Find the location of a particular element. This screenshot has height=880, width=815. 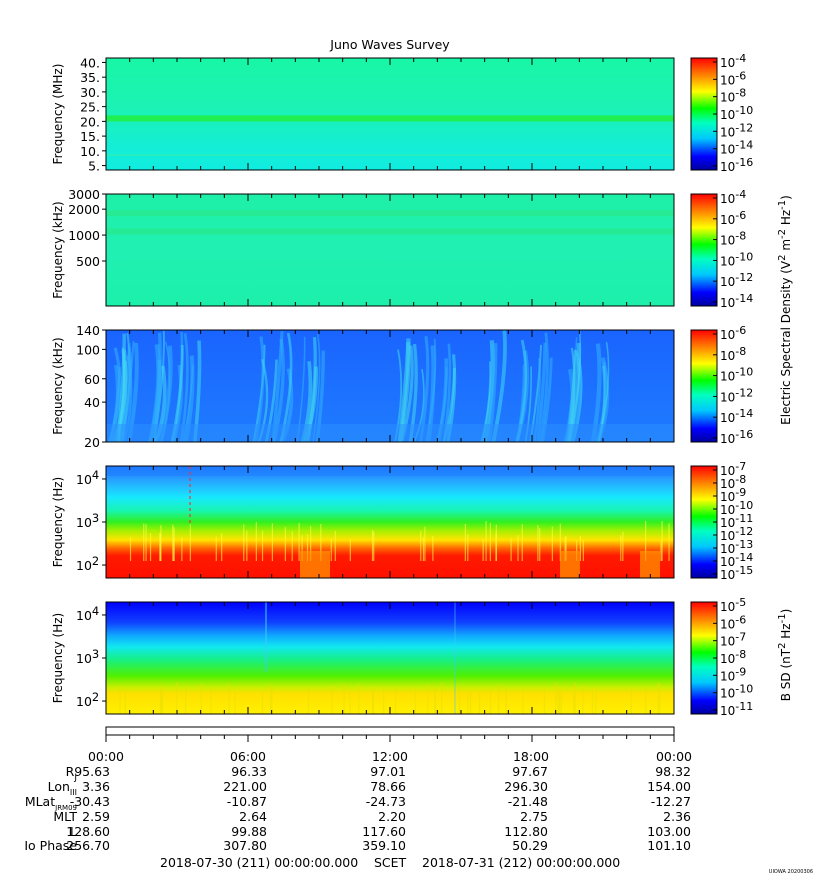

ephemeris-value: 112.80 is located at coordinates (526, 831).